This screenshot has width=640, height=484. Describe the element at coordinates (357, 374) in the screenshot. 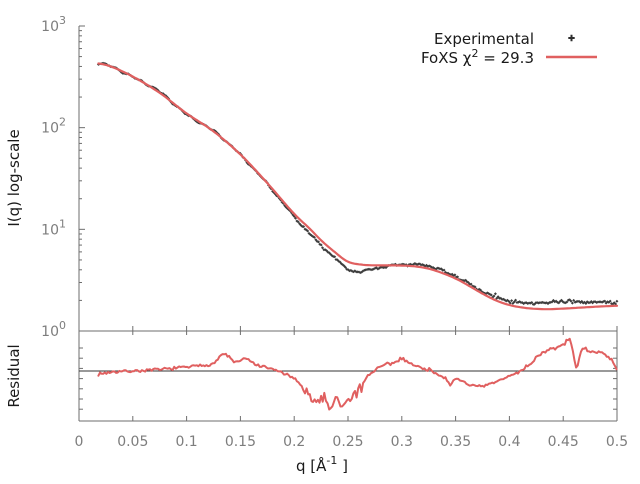

I see `residual-trace` at that location.